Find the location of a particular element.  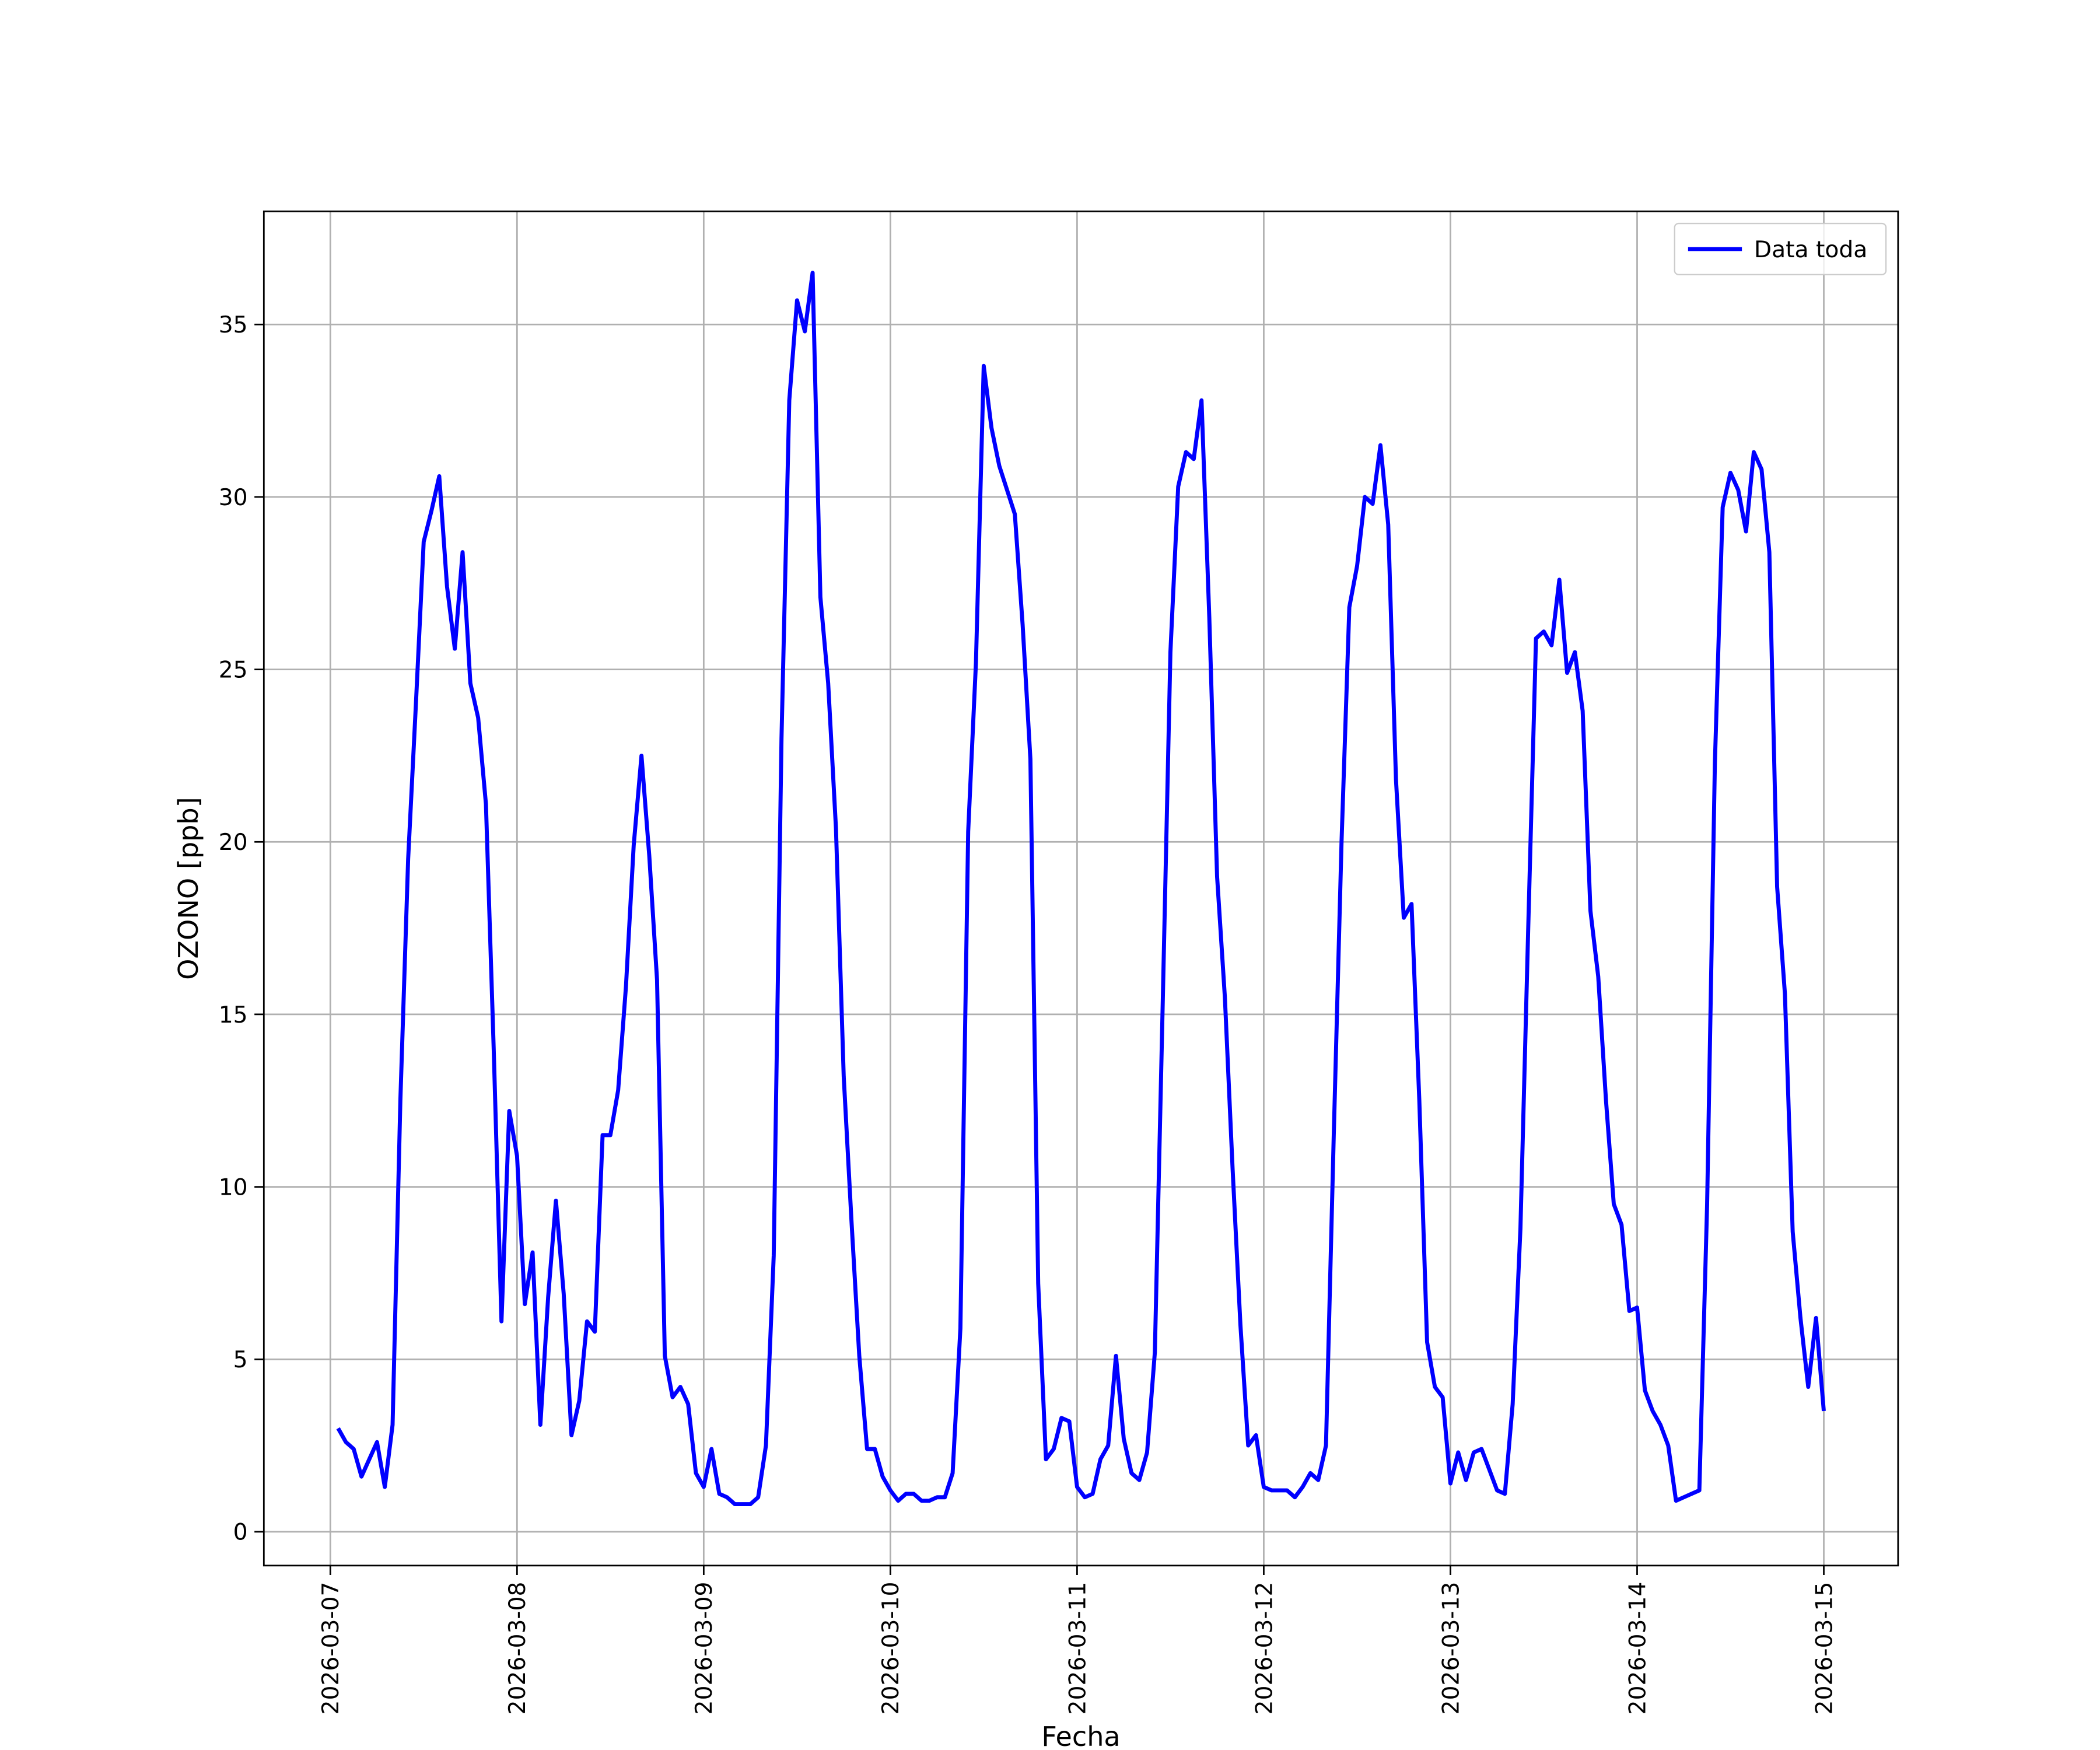

x-axis-label: Fecha is located at coordinates (1080, 1735).